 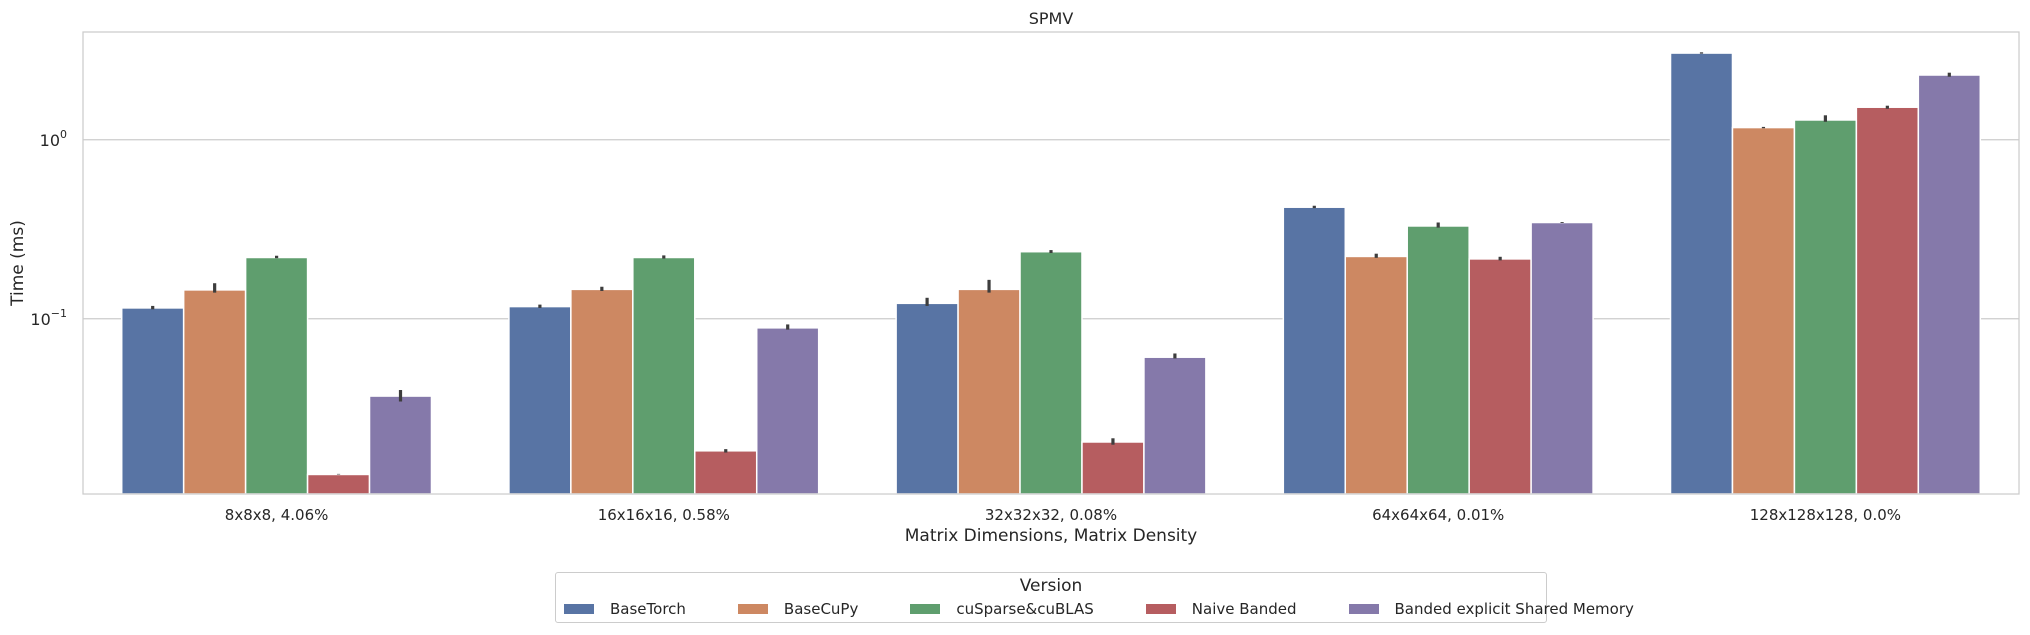 What do you see at coordinates (48, 318) in the screenshot?
I see `y-tick-label: 10⁻¹` at bounding box center [48, 318].